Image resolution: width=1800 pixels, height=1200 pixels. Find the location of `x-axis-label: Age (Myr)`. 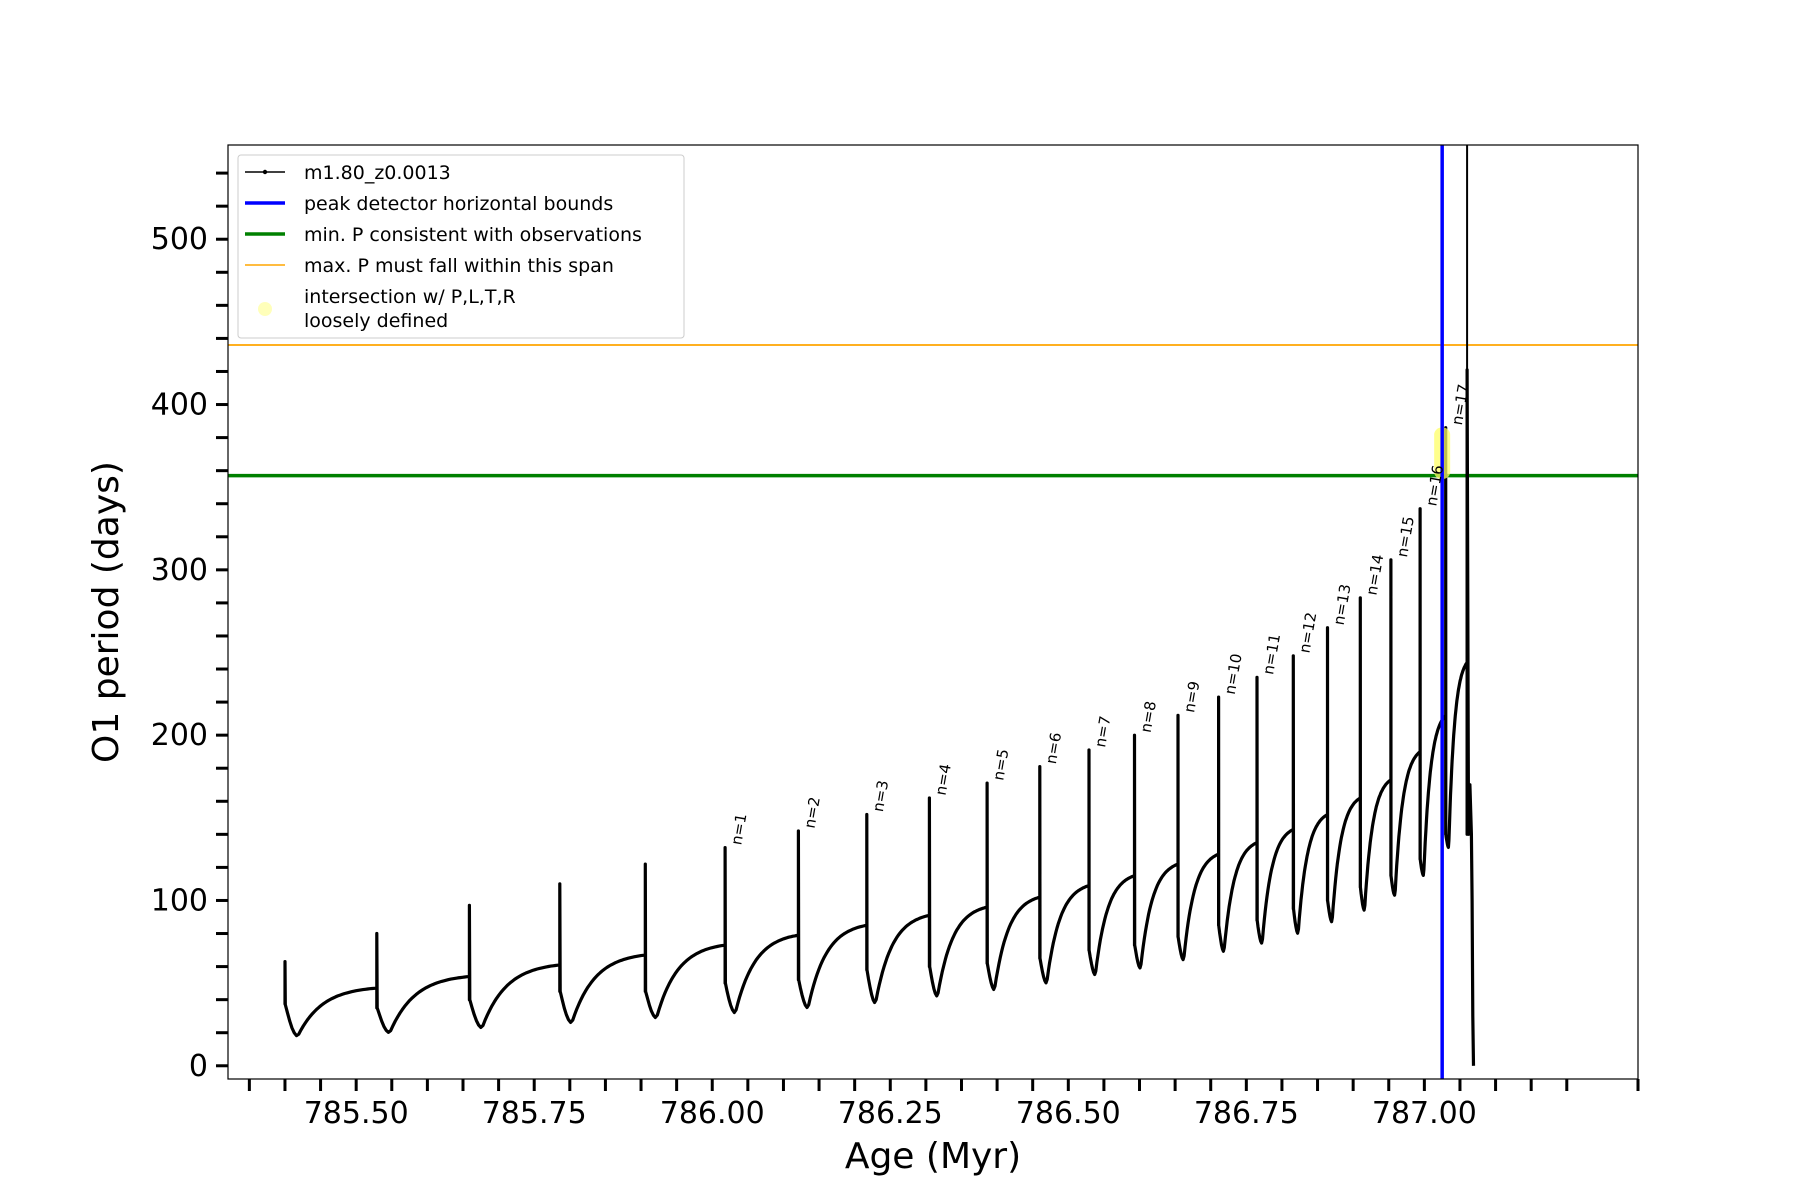

x-axis-label: Age (Myr) is located at coordinates (933, 1156).